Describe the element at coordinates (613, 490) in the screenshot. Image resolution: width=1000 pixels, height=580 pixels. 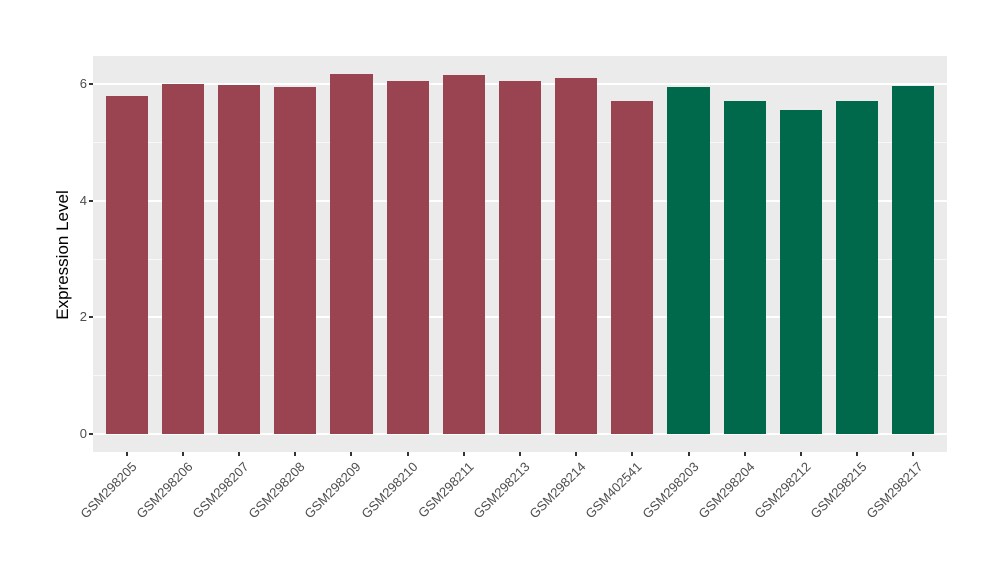
I see `x-tick-label: GSM402541` at that location.